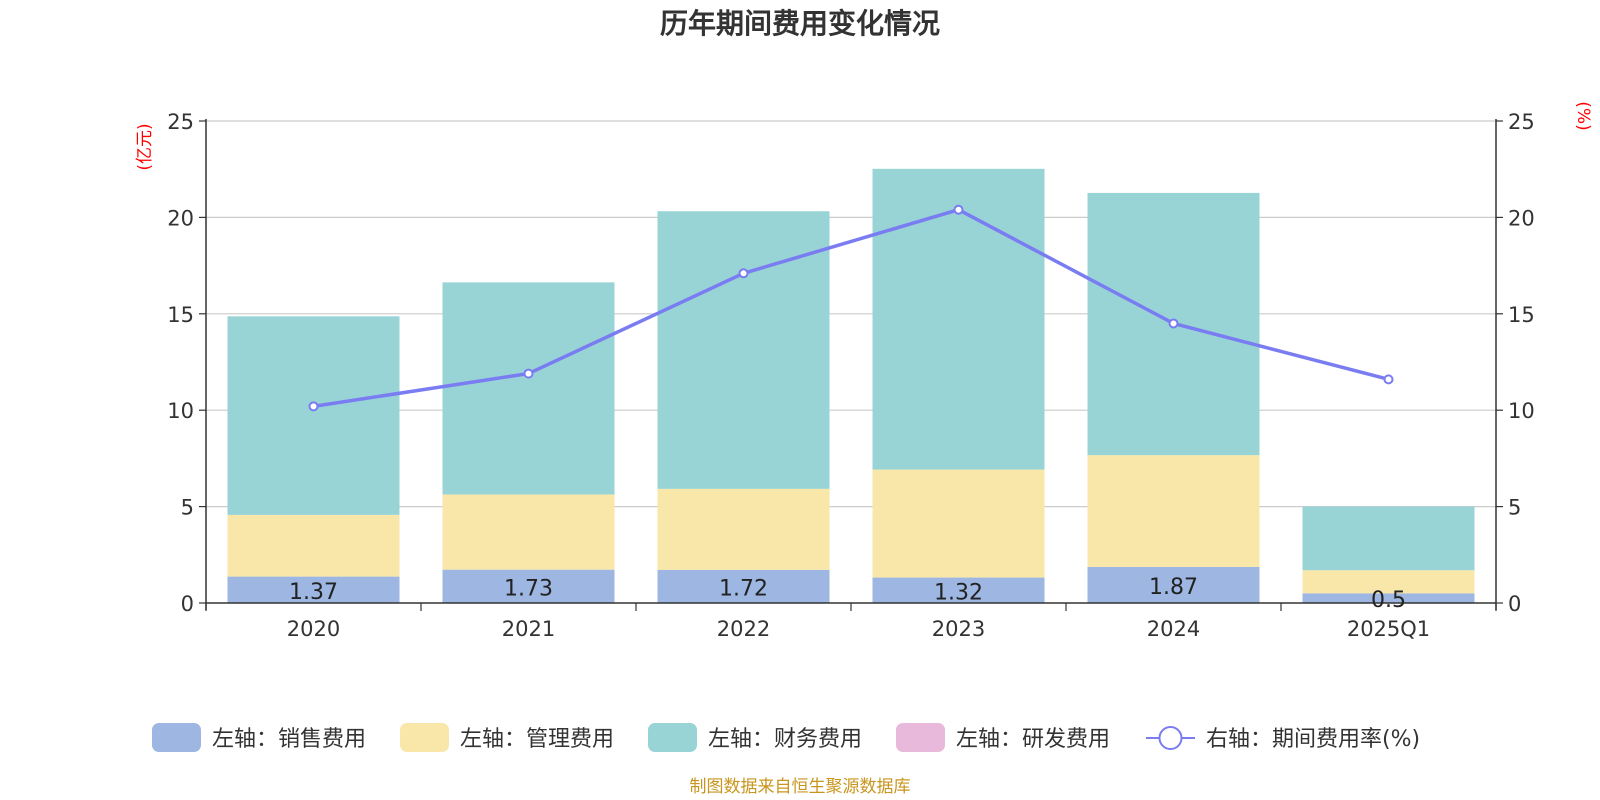 The width and height of the screenshot is (1600, 800). What do you see at coordinates (1521, 218) in the screenshot?
I see `right-axis-tick-label: 20` at bounding box center [1521, 218].